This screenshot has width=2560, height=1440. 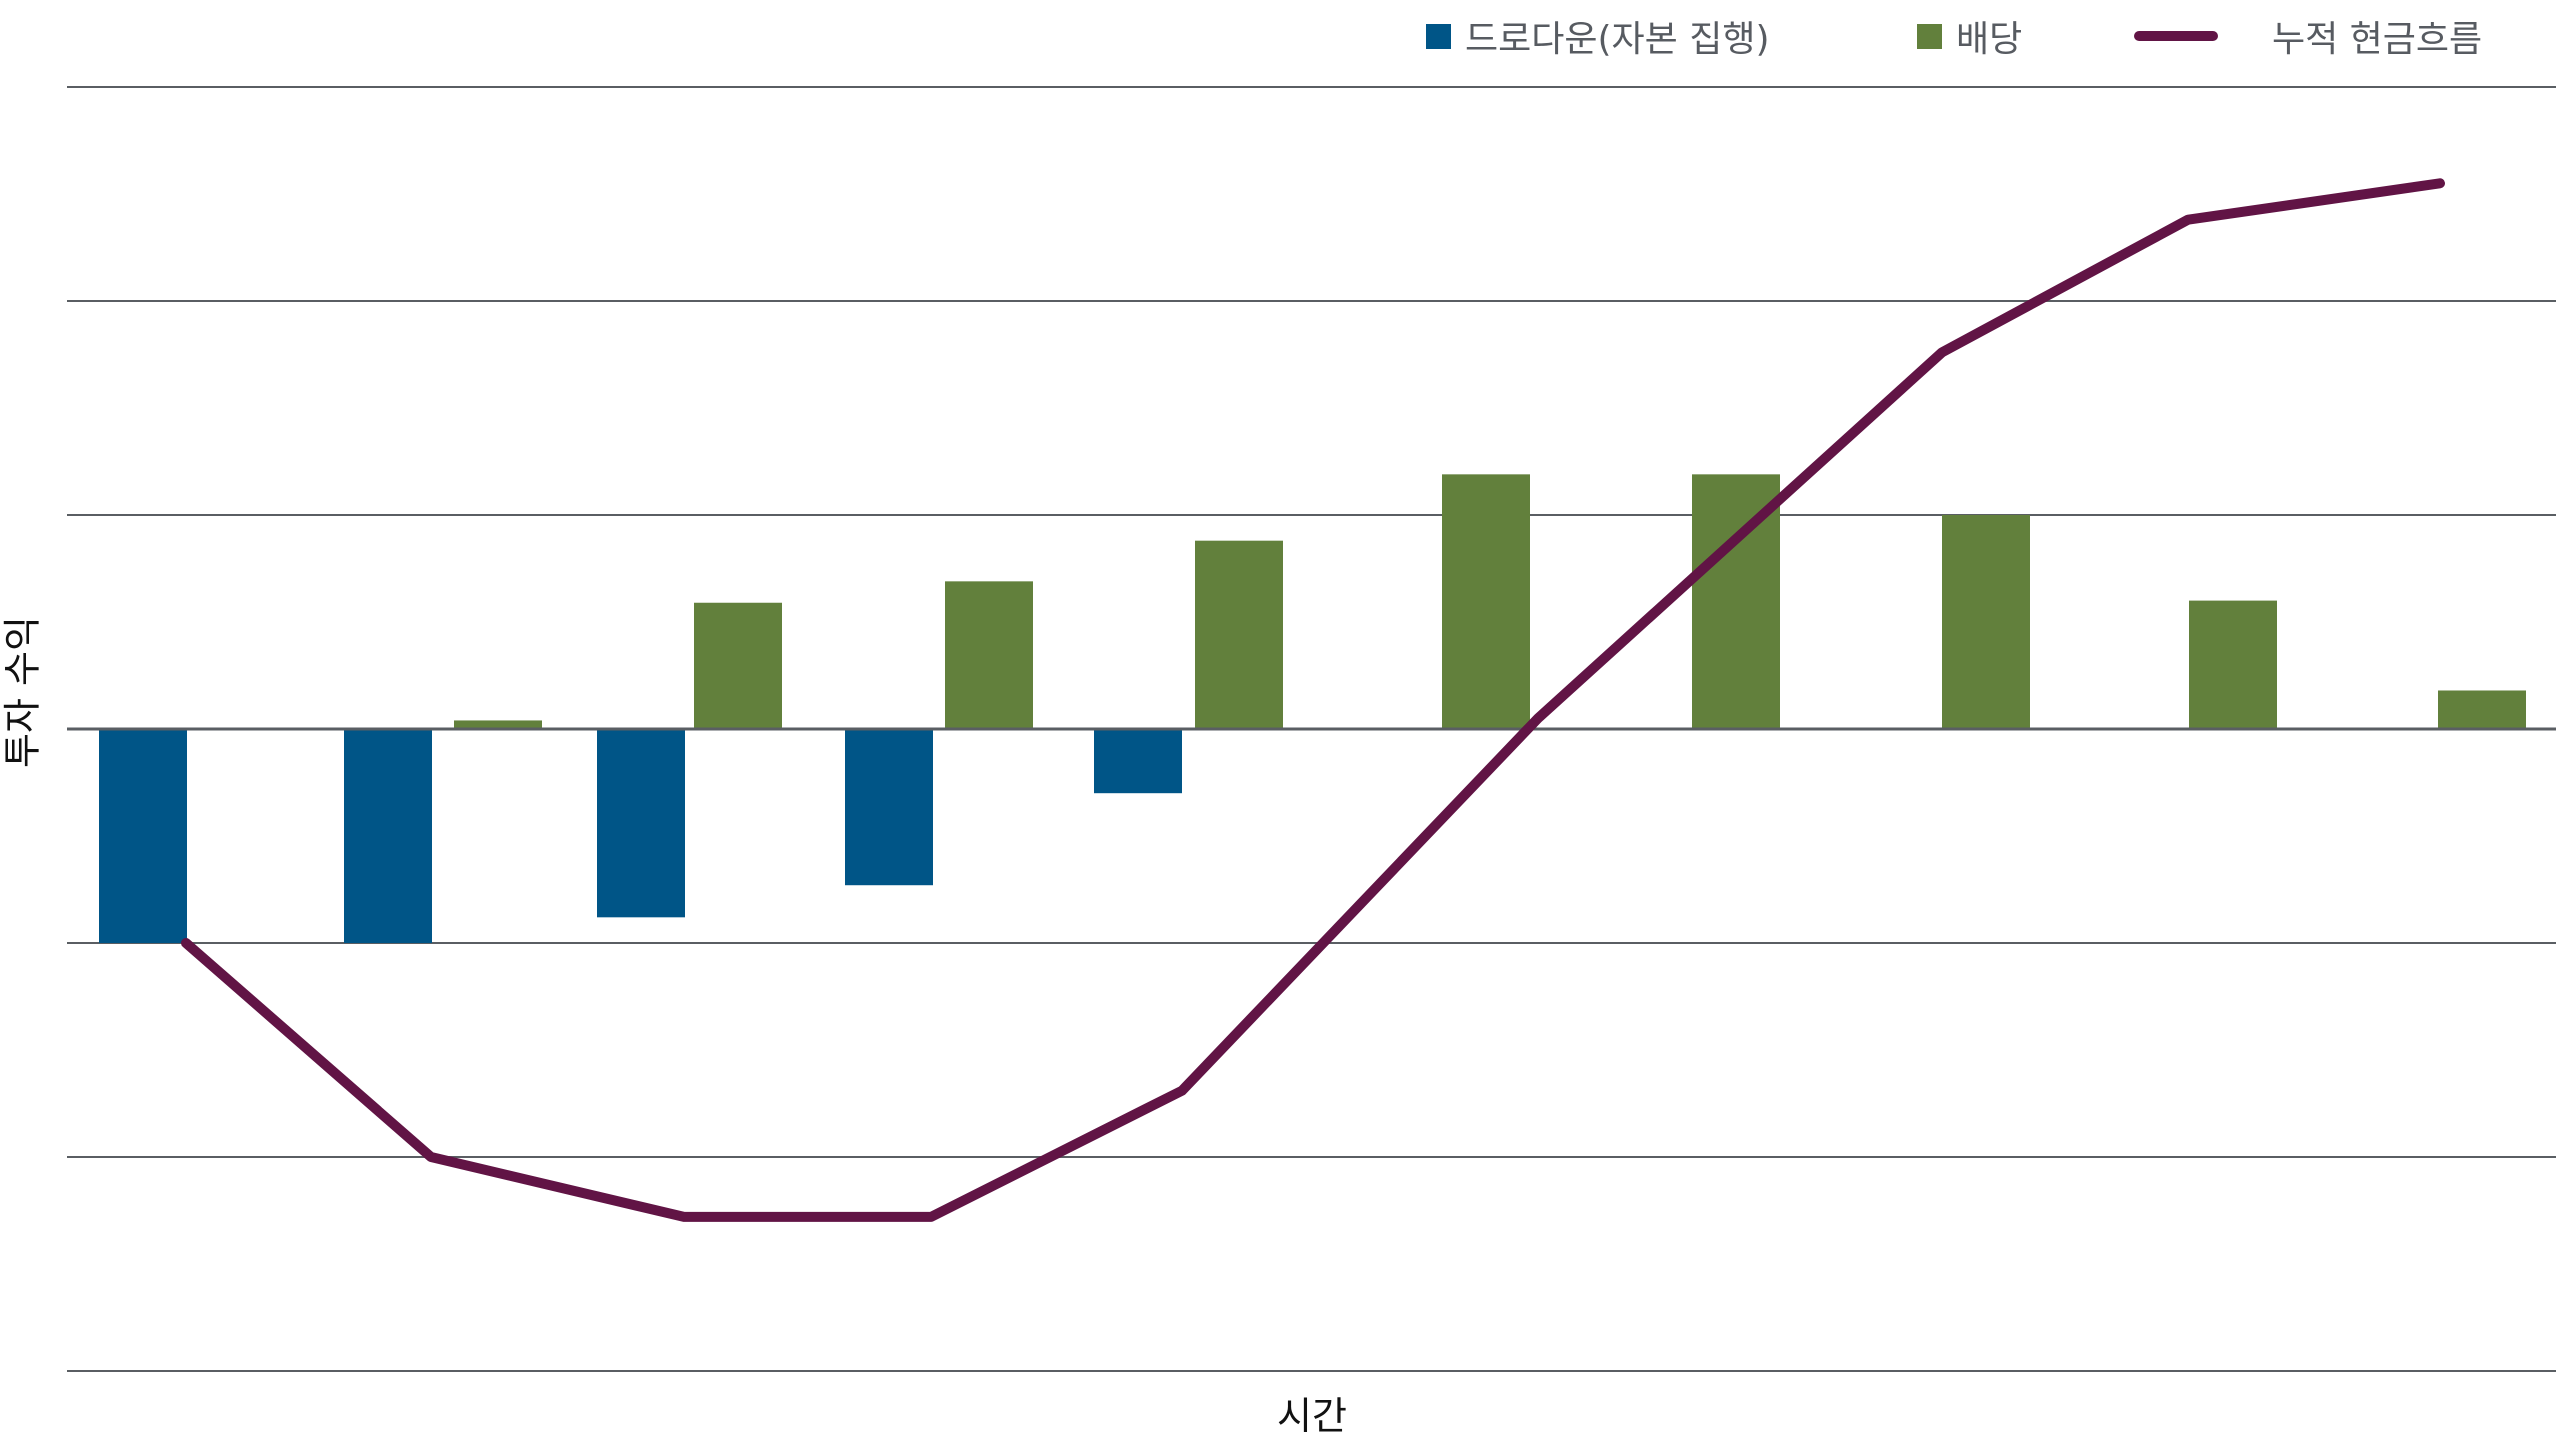 What do you see at coordinates (2377, 39) in the screenshot?
I see `legend-label-cumulative: 누적 현금흐름` at bounding box center [2377, 39].